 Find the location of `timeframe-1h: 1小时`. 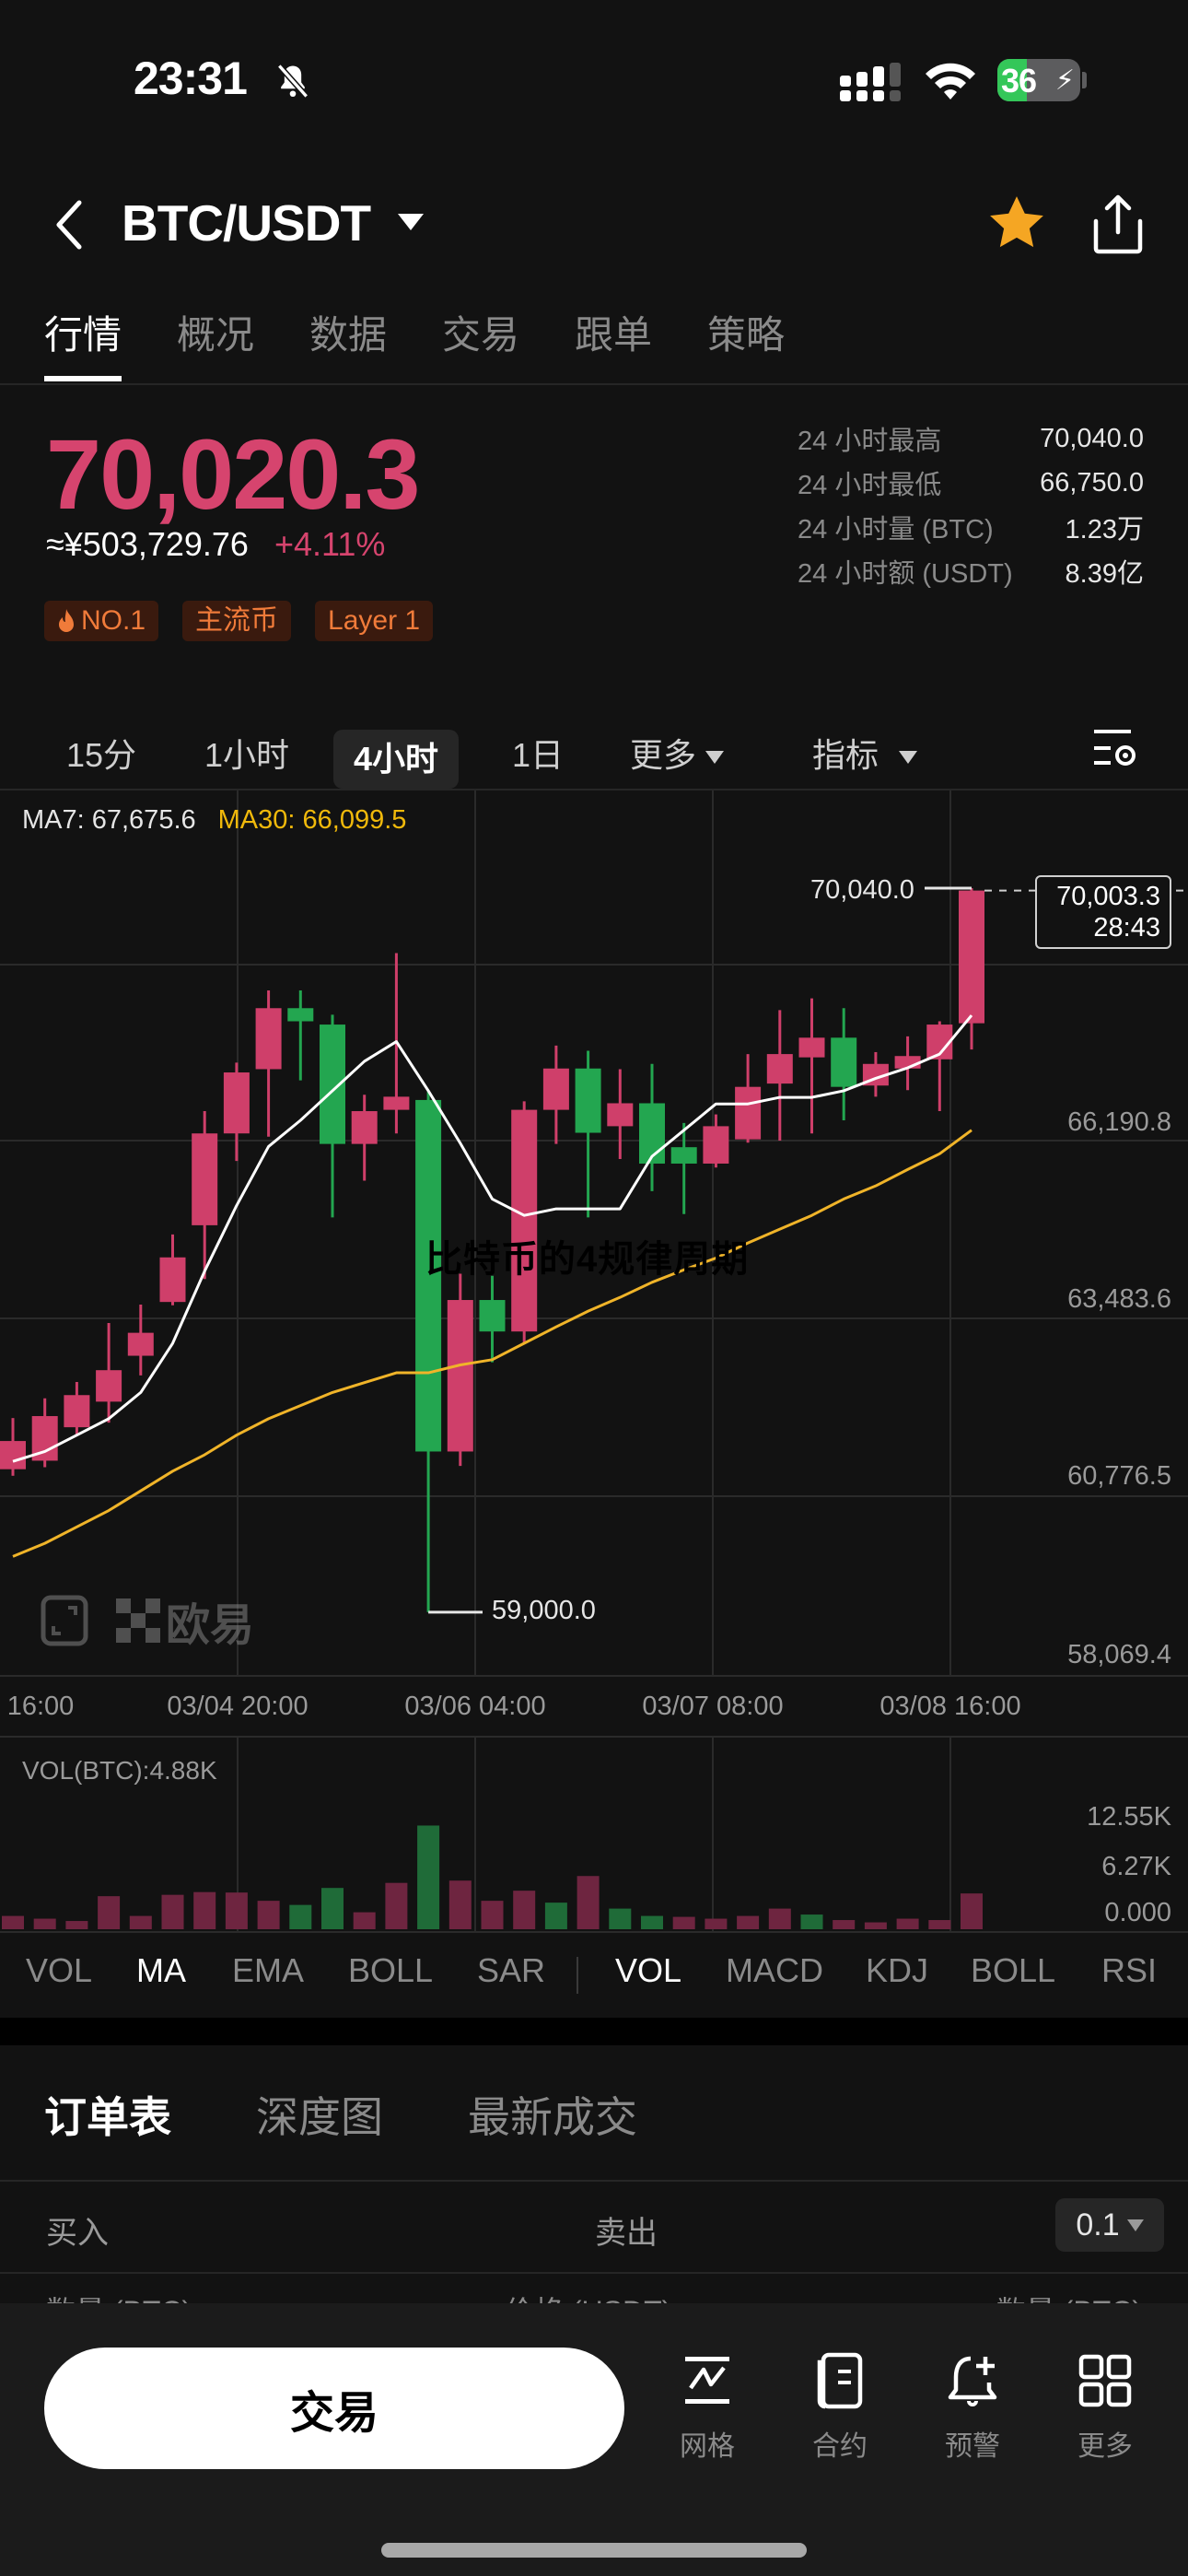

timeframe-1h: 1小时 is located at coordinates (247, 755).